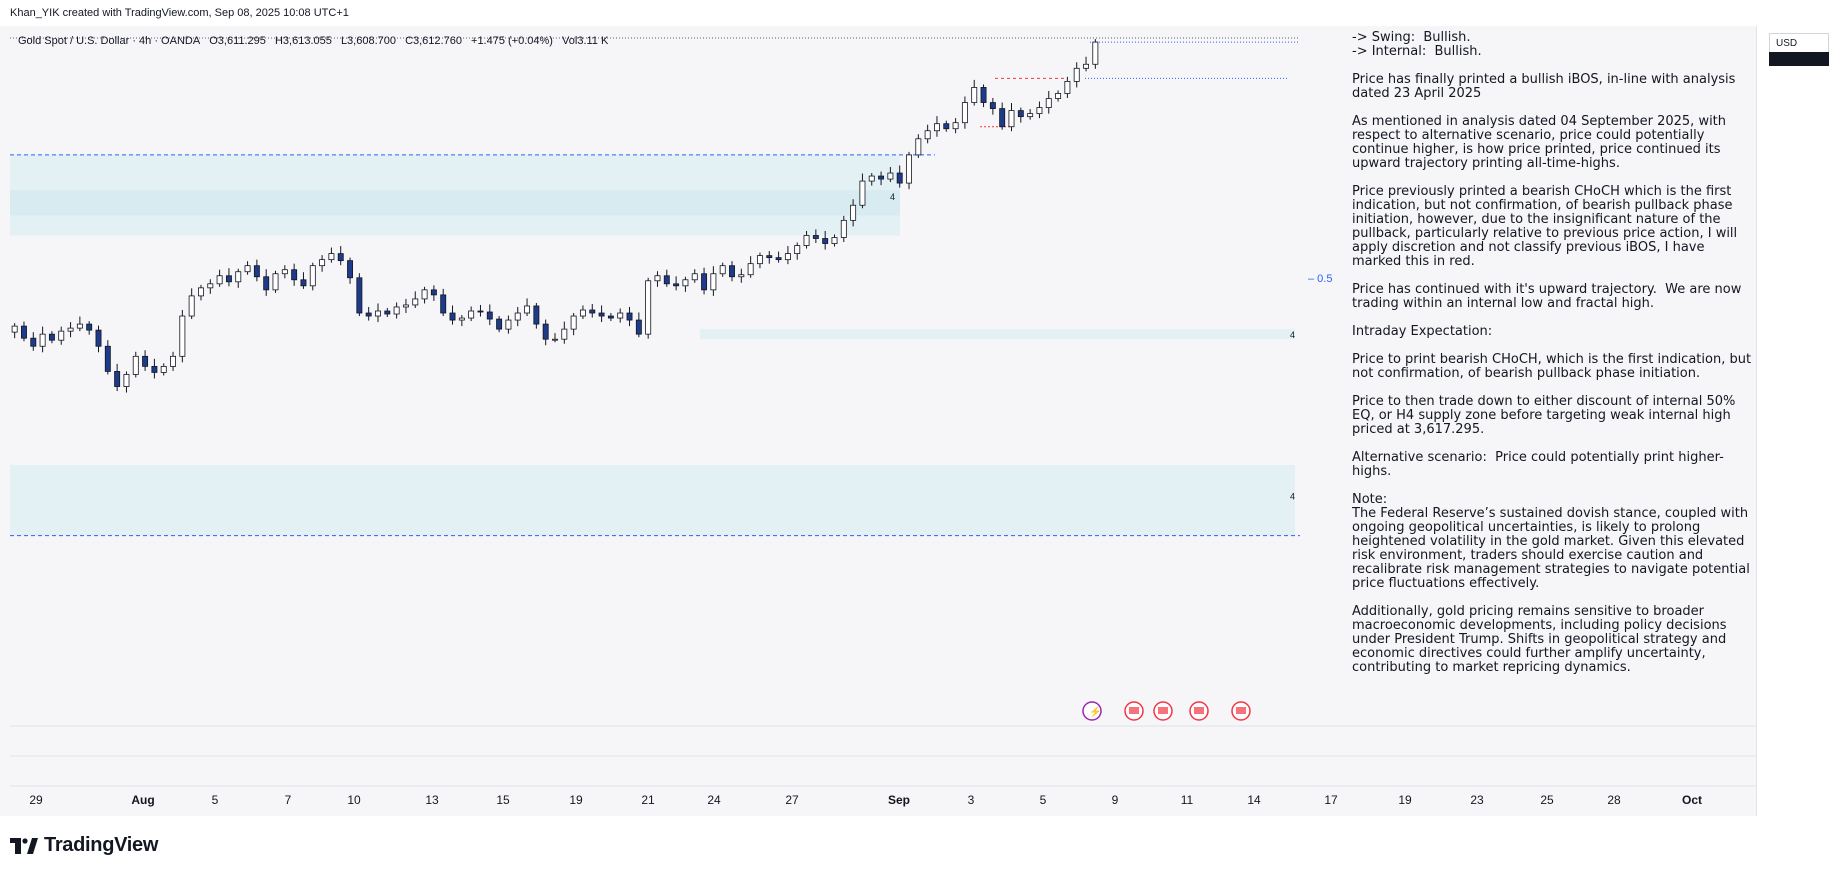 This screenshot has height=875, width=1835. Describe the element at coordinates (142, 800) in the screenshot. I see `time-tick-label: Aug` at that location.